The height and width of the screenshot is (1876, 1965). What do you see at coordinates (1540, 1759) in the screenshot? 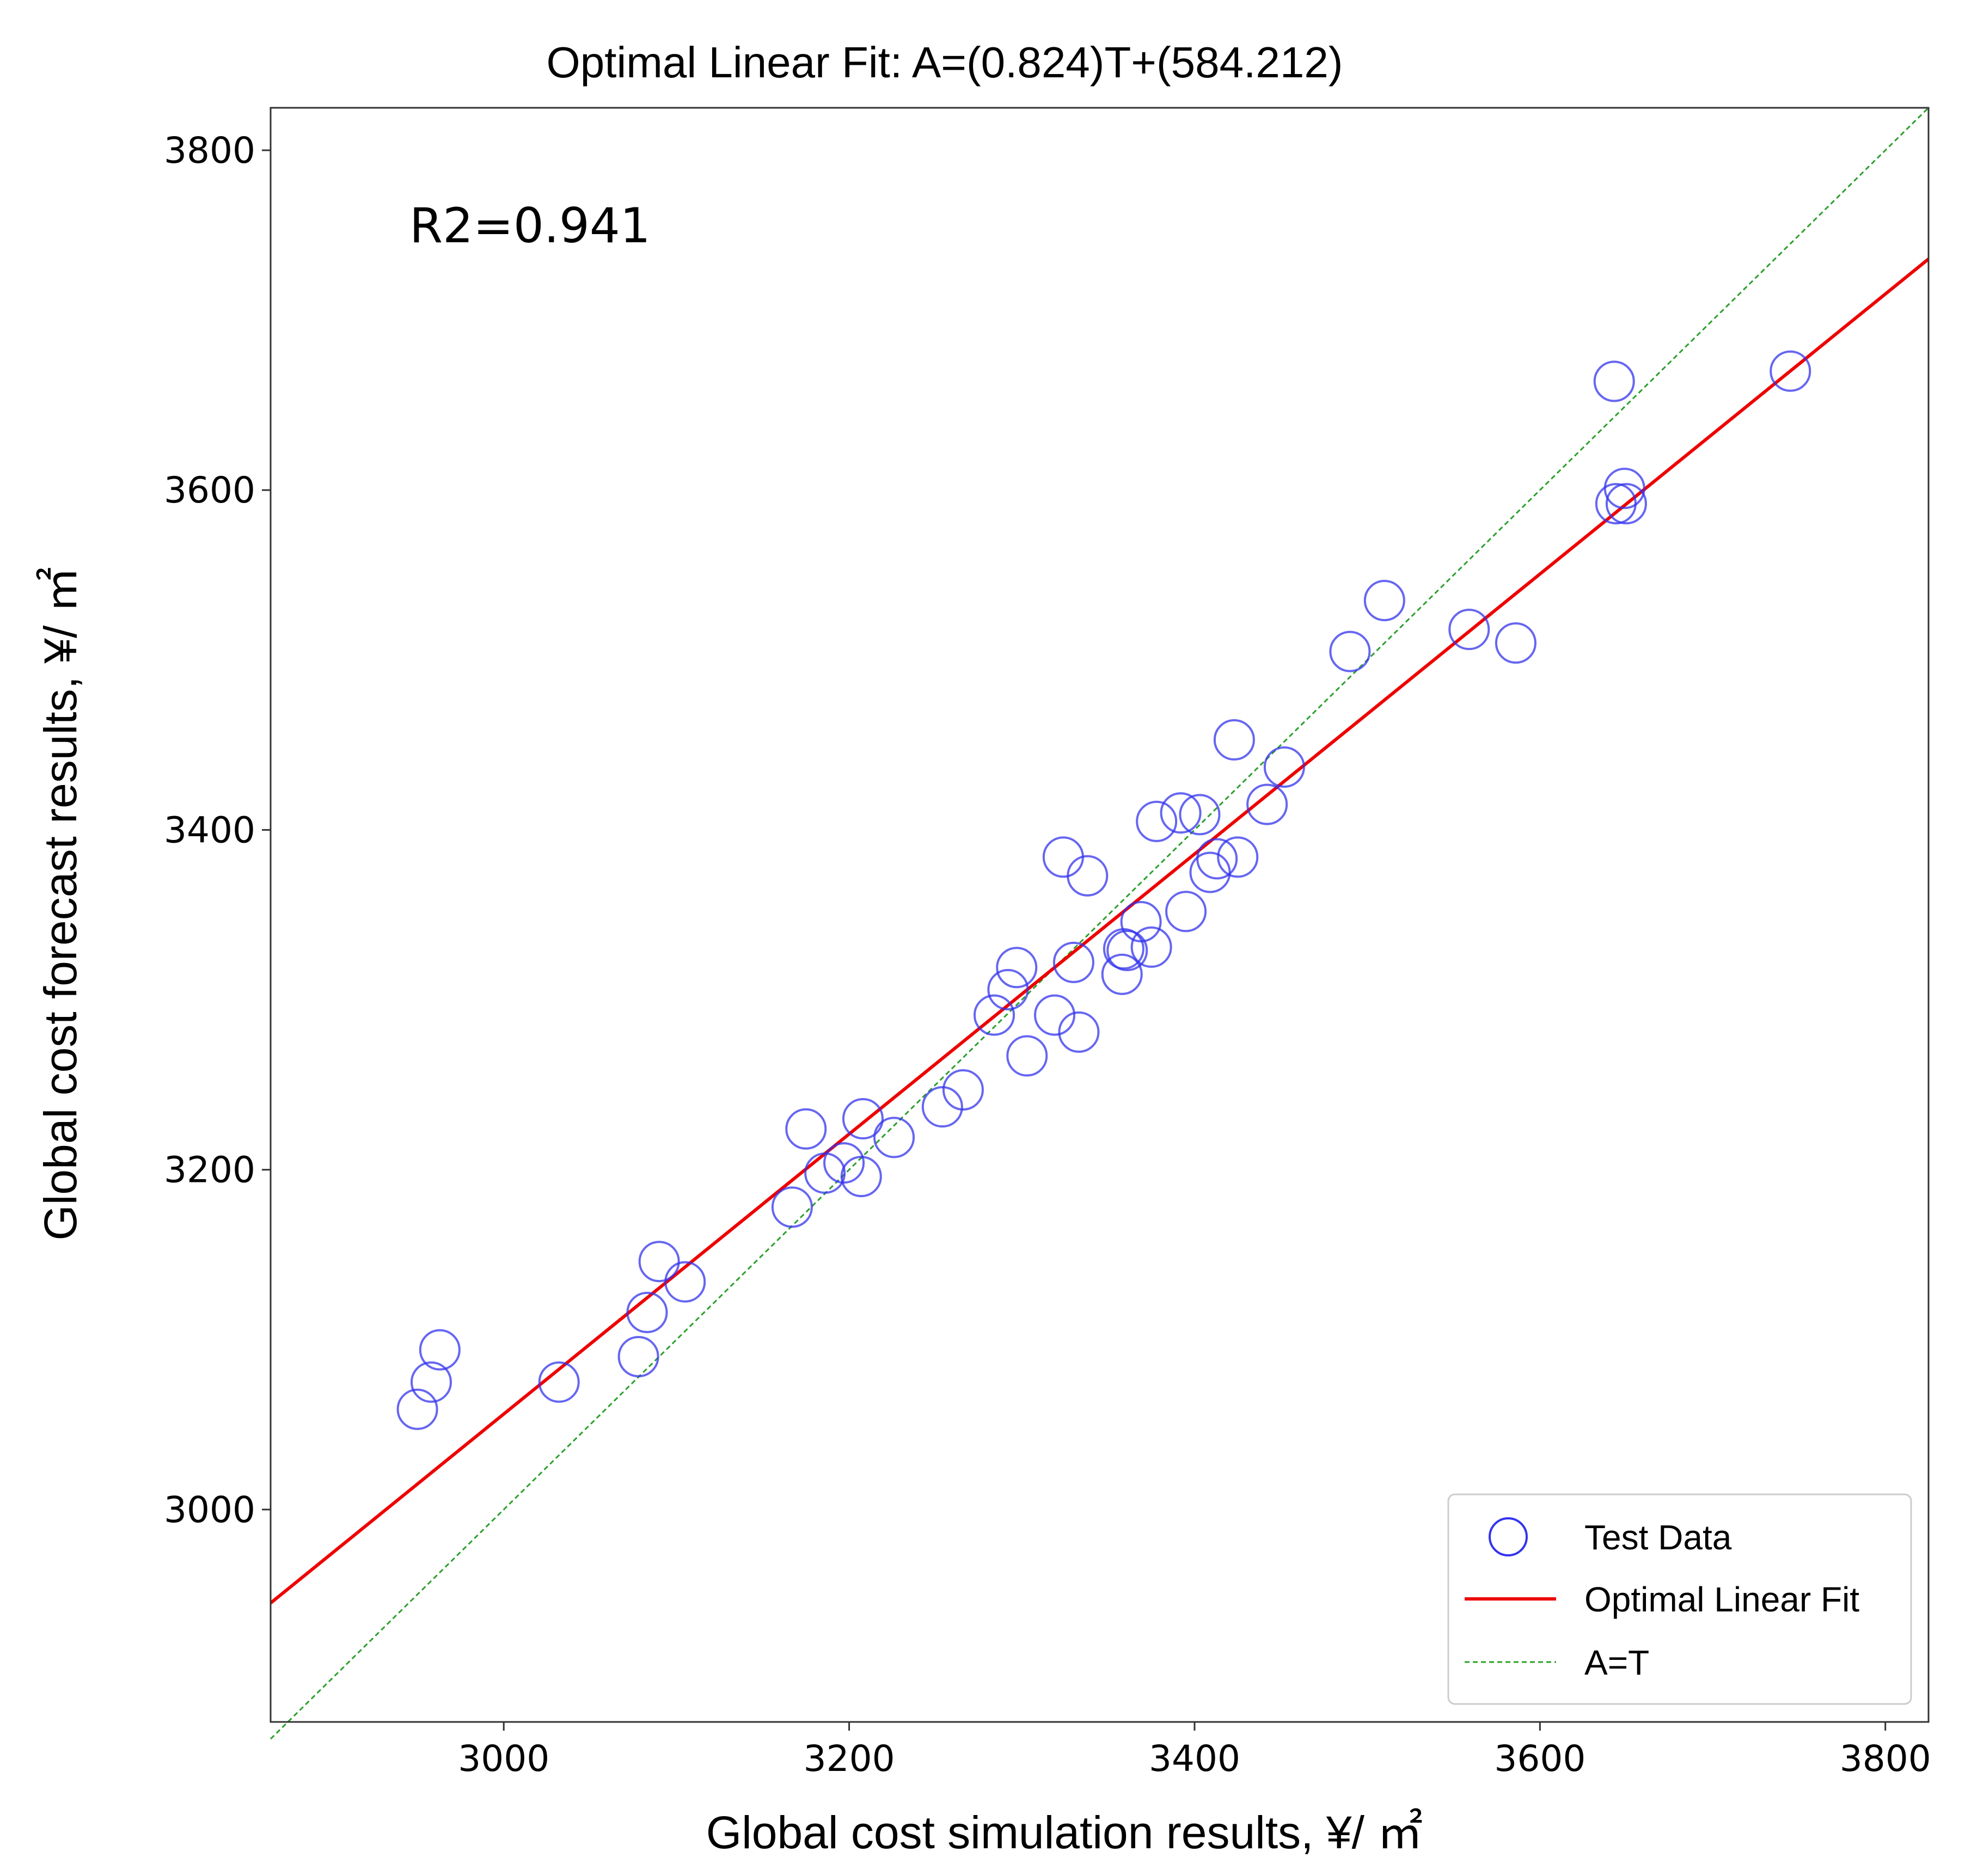
I see `x-tick-label: 3600` at bounding box center [1540, 1759].